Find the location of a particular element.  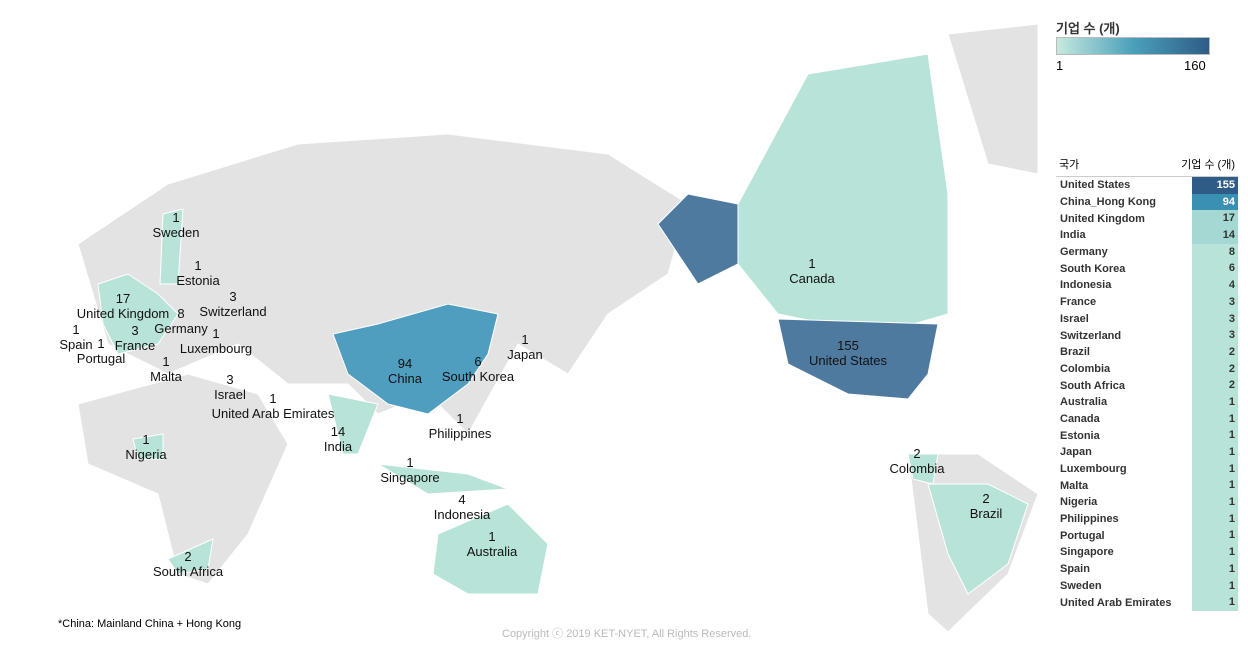

country-name: Israel is located at coordinates (1074, 318).